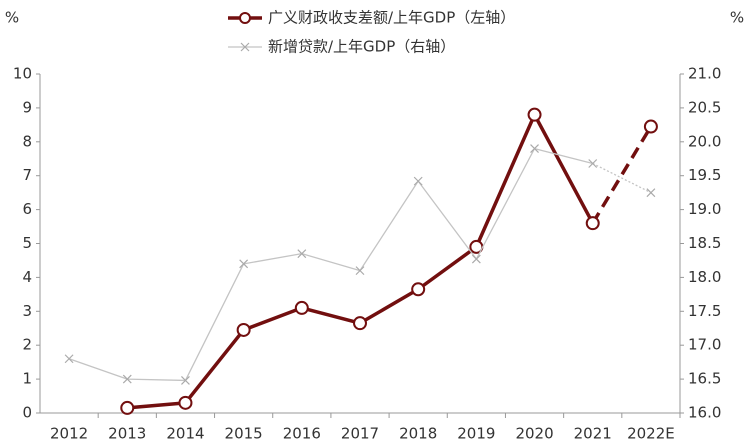 The width and height of the screenshot is (751, 445). I want to click on y2-tick-label: 19.5, so click(704, 175).